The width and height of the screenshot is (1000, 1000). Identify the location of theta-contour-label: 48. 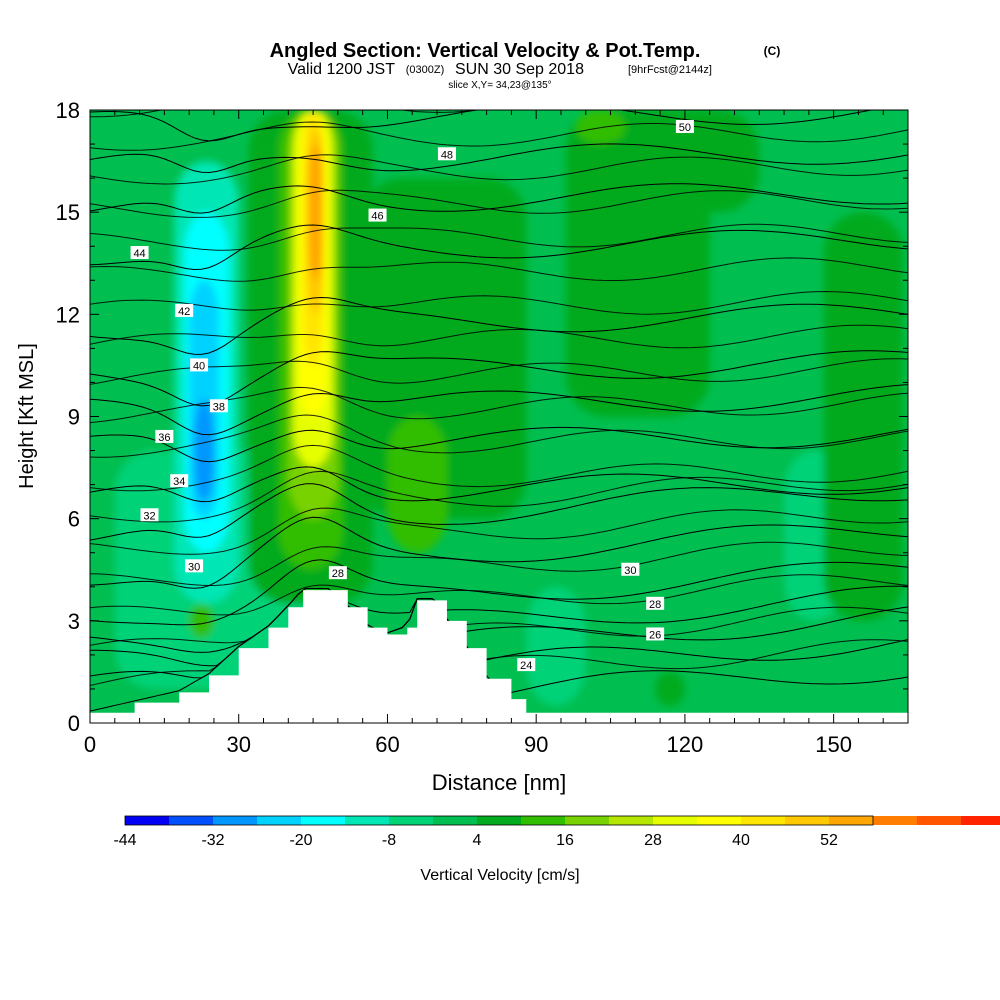
(446, 154).